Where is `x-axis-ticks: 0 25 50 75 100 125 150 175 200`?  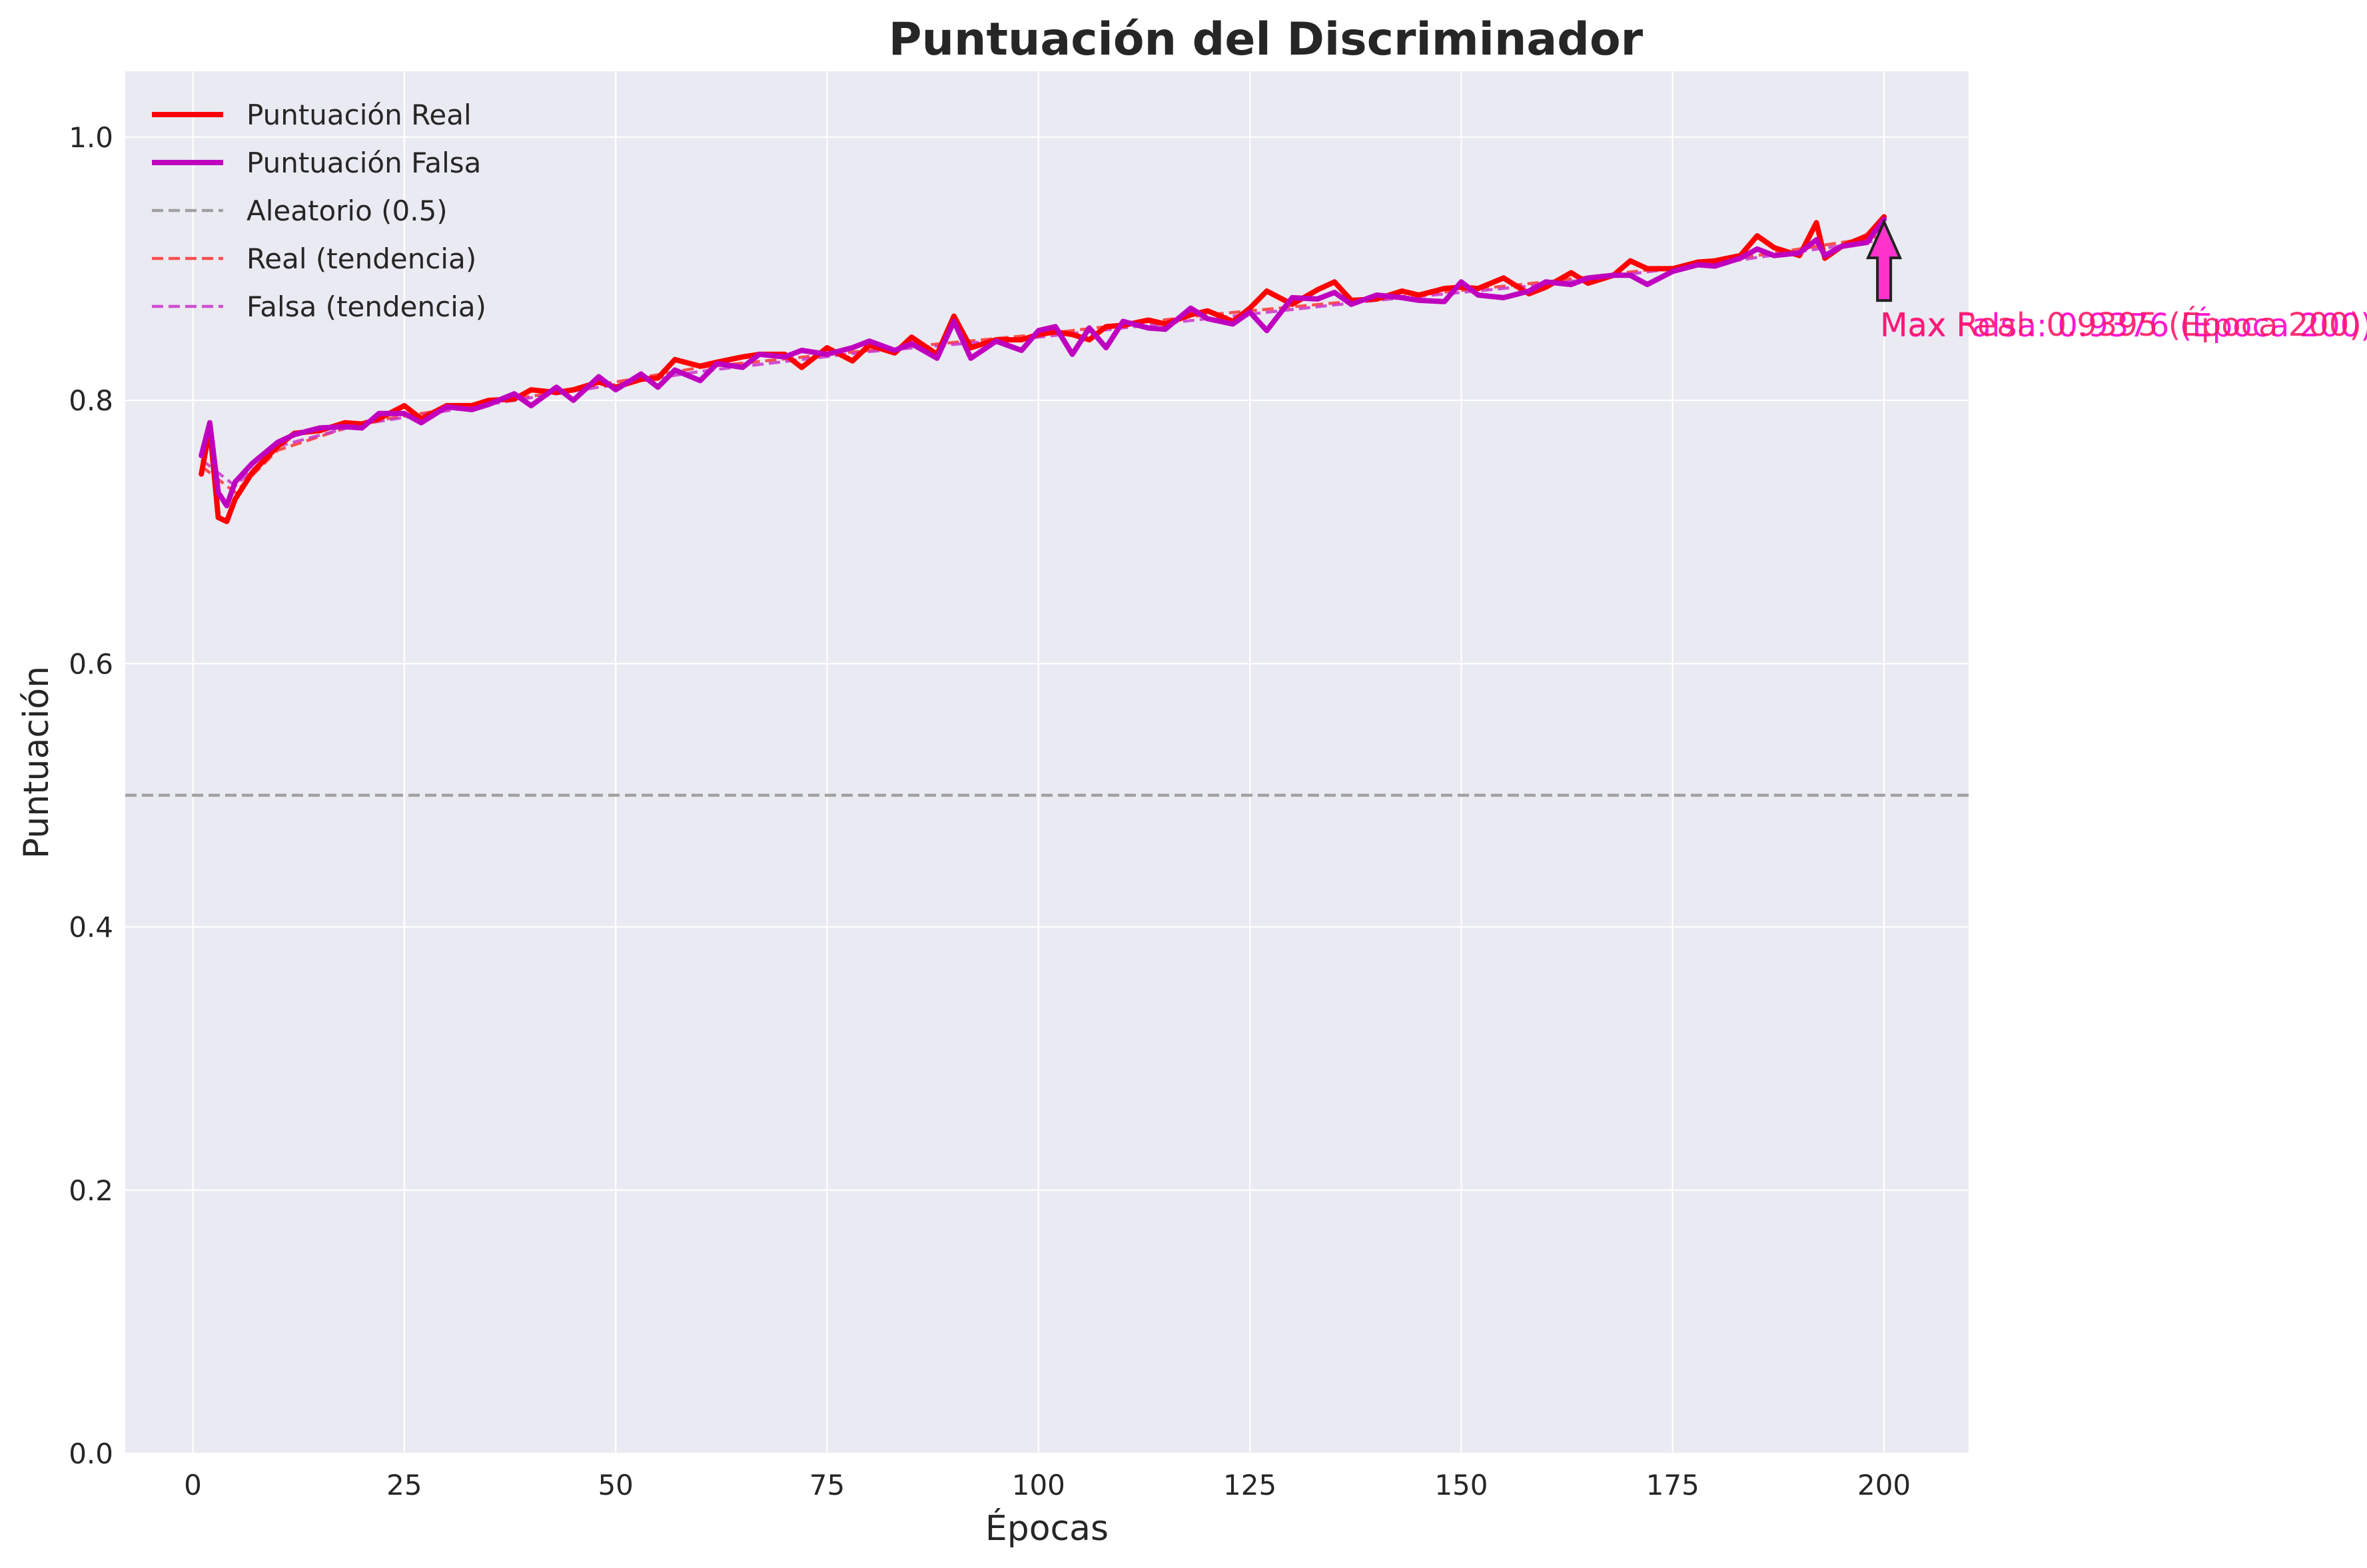
x-axis-ticks: 0 25 50 75 100 125 150 175 200 is located at coordinates (1047, 1485).